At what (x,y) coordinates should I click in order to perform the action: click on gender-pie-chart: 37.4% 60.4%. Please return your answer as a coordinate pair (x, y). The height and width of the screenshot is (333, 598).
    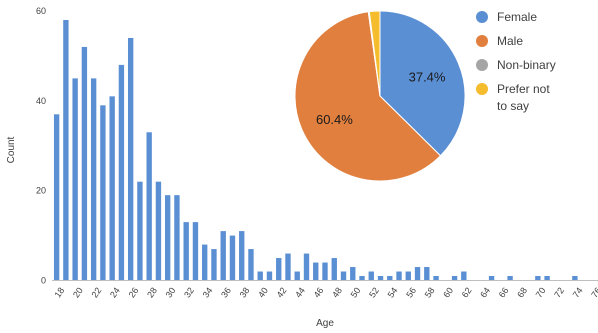
    Looking at the image, I should click on (380, 96).